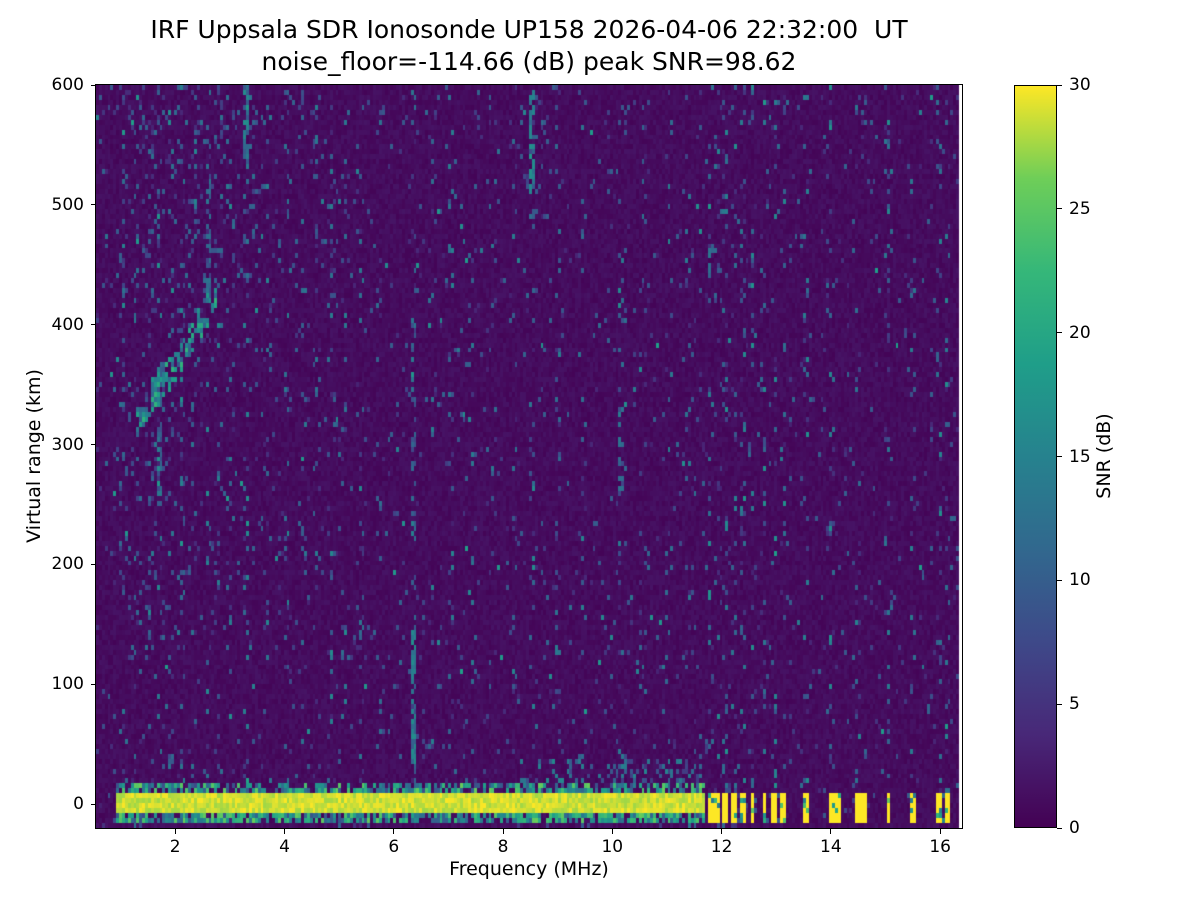  Describe the element at coordinates (284, 847) in the screenshot. I see `x-tick-label: 4` at that location.